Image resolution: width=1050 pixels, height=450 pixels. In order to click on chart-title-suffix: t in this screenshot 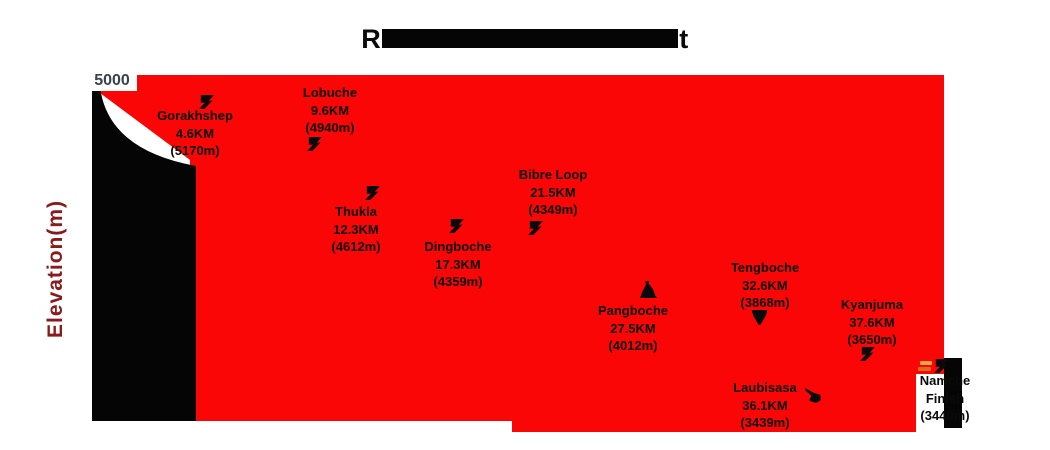, I will do `click(684, 39)`.